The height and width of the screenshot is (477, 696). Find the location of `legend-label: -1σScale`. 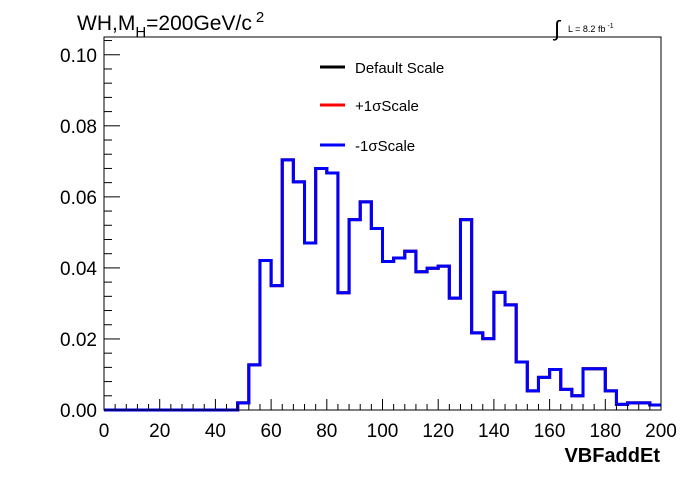

legend-label: -1σScale is located at coordinates (385, 146).